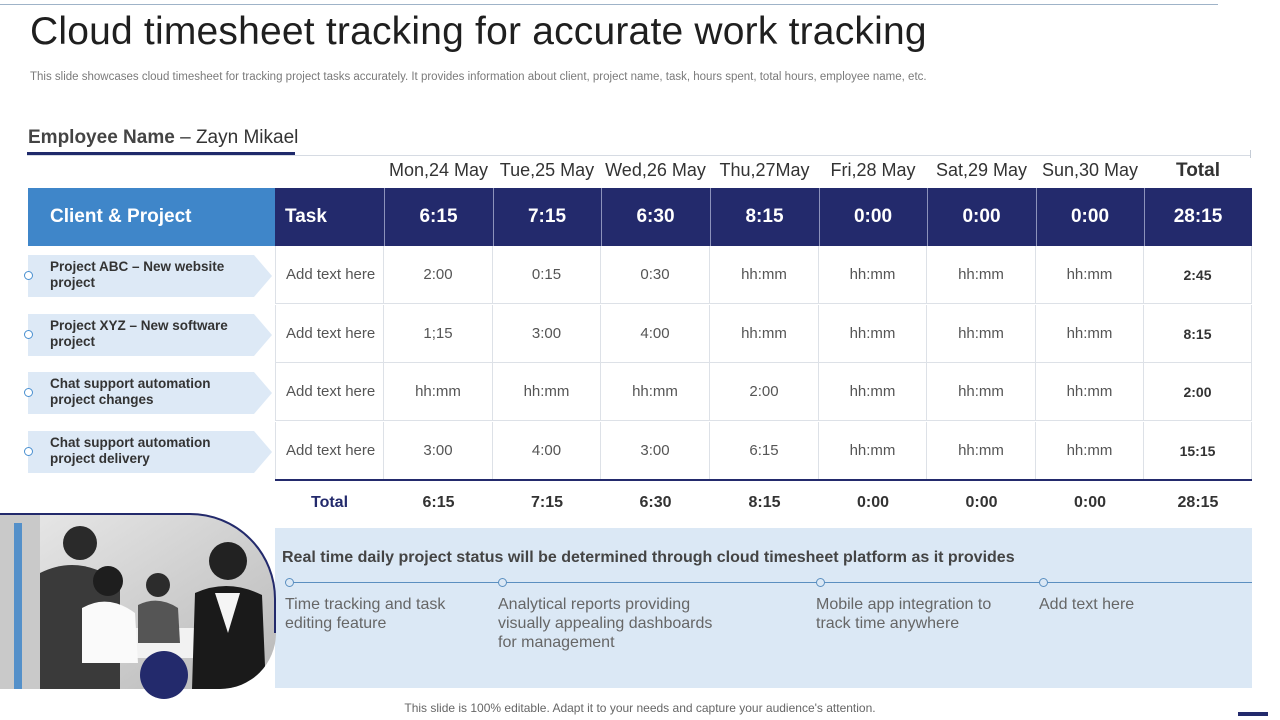 This screenshot has width=1280, height=720. Describe the element at coordinates (137, 274) in the screenshot. I see `project-name: Project ABC – New website project` at that location.